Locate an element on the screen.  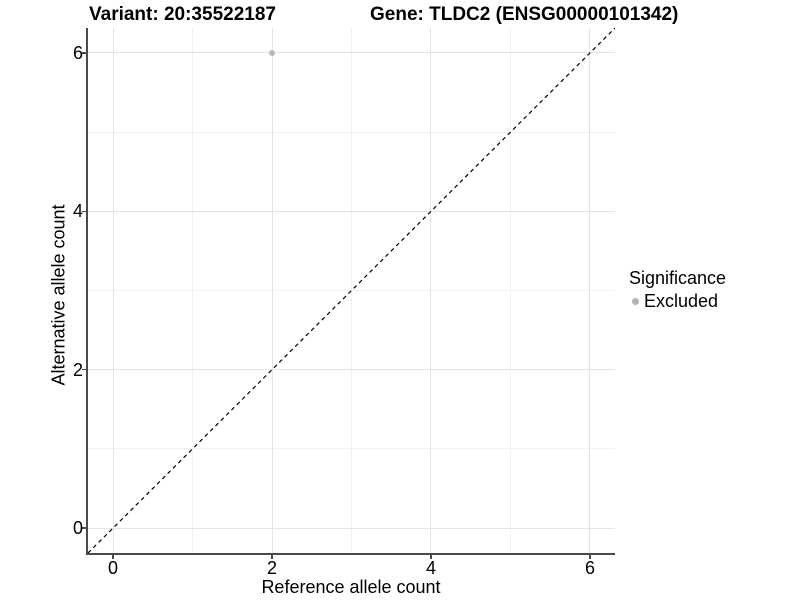
data-point-excluded is located at coordinates (272, 52).